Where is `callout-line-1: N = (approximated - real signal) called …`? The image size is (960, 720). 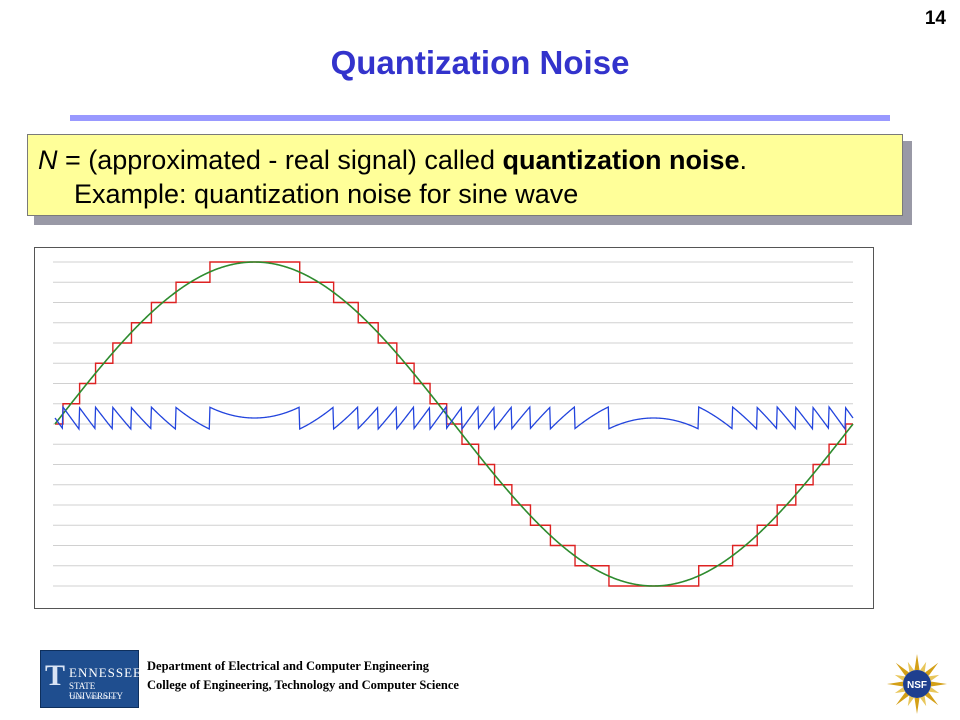
callout-line-1: N = (approximated - real signal) called … is located at coordinates (470, 160).